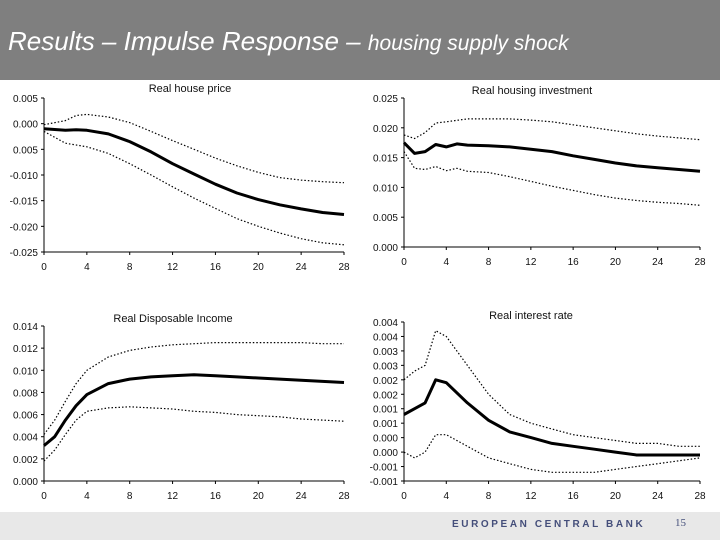 Image resolution: width=720 pixels, height=540 pixels. Describe the element at coordinates (87, 496) in the screenshot. I see `chart-3-x-tick-label: 4` at that location.